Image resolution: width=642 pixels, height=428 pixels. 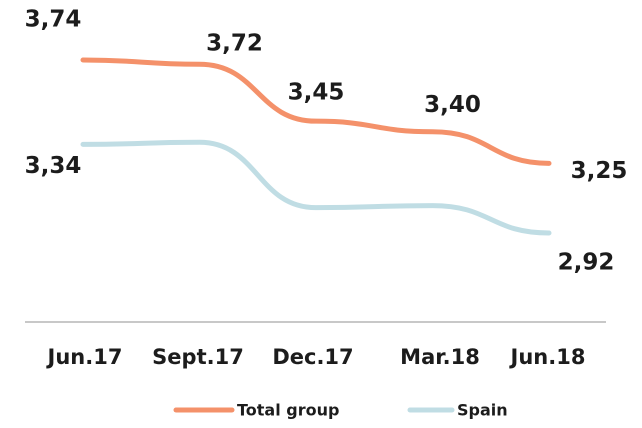 What do you see at coordinates (288, 410) in the screenshot?
I see `legend-label: Total group` at bounding box center [288, 410].